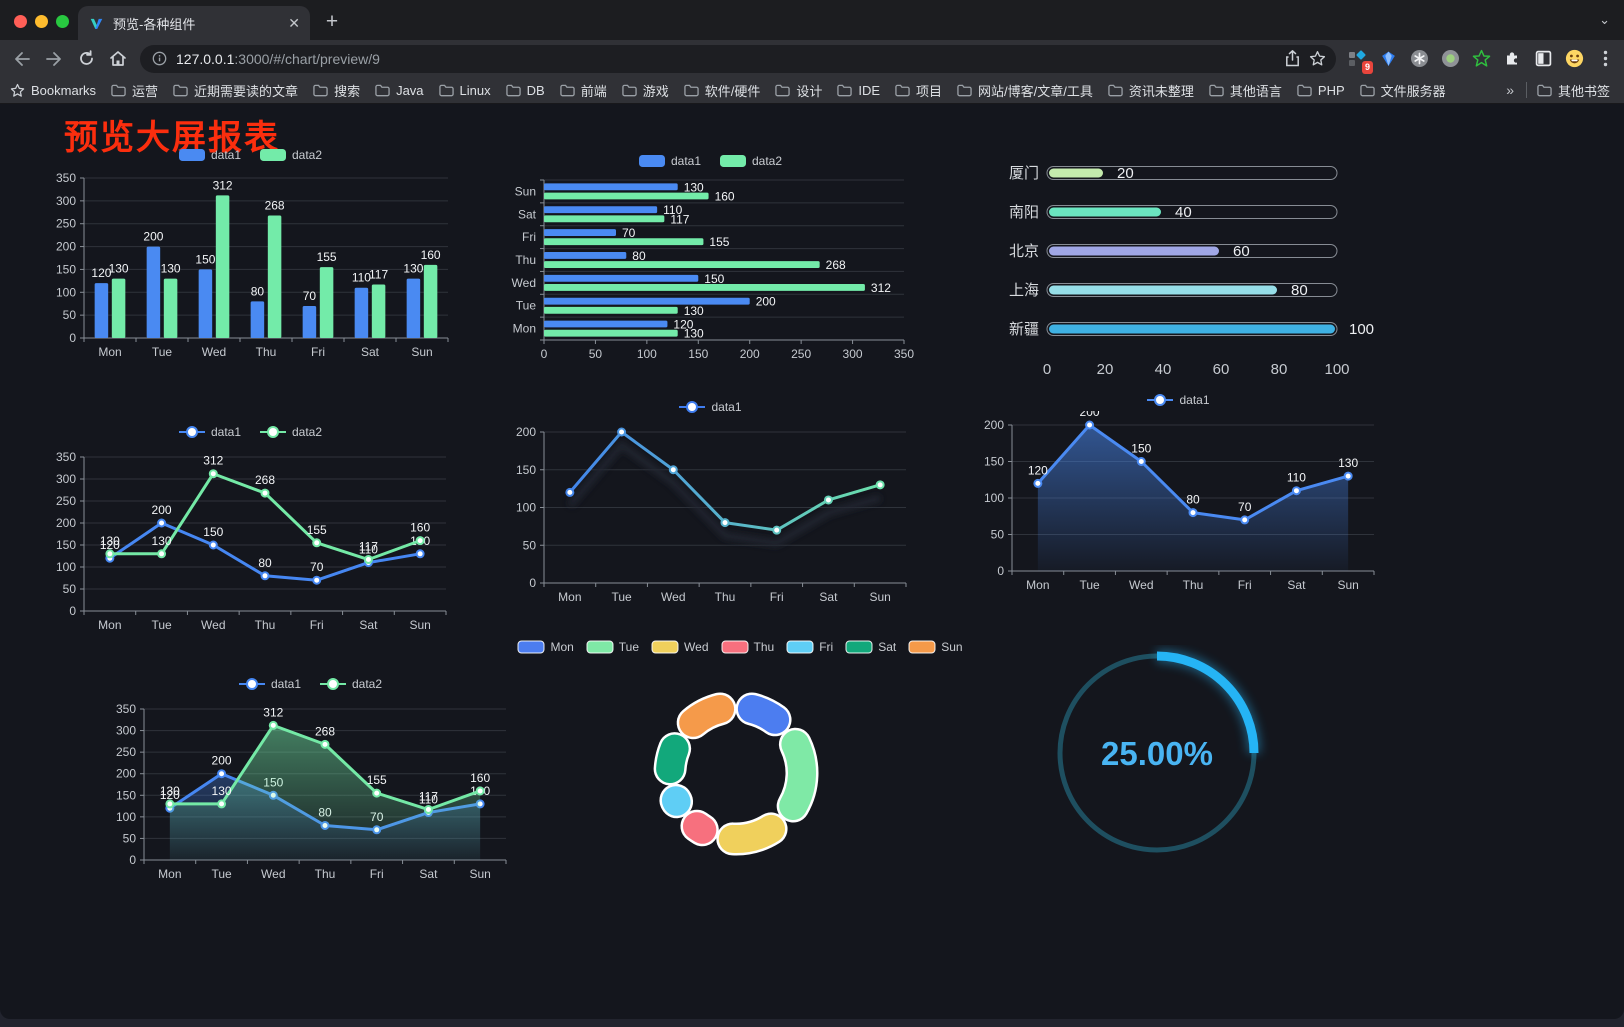 The height and width of the screenshot is (1027, 1624). I want to click on bookmark-item: 搜索, so click(336, 90).